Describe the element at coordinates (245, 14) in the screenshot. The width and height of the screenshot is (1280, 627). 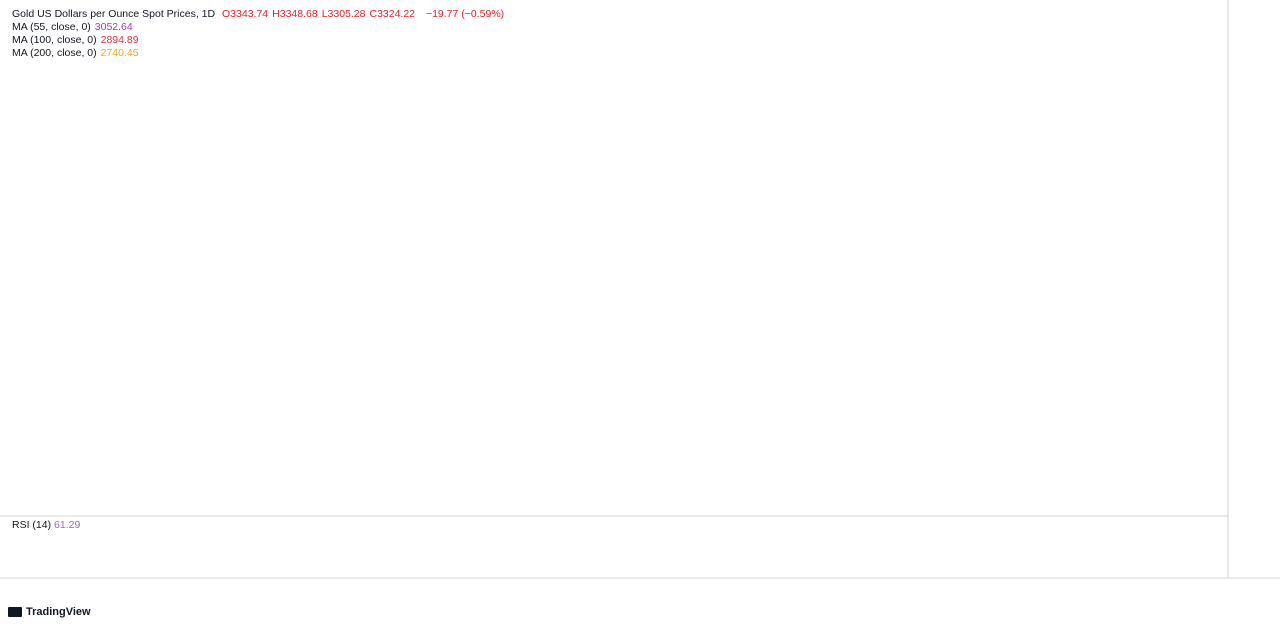
I see `ohlc-value: O3343.74` at that location.